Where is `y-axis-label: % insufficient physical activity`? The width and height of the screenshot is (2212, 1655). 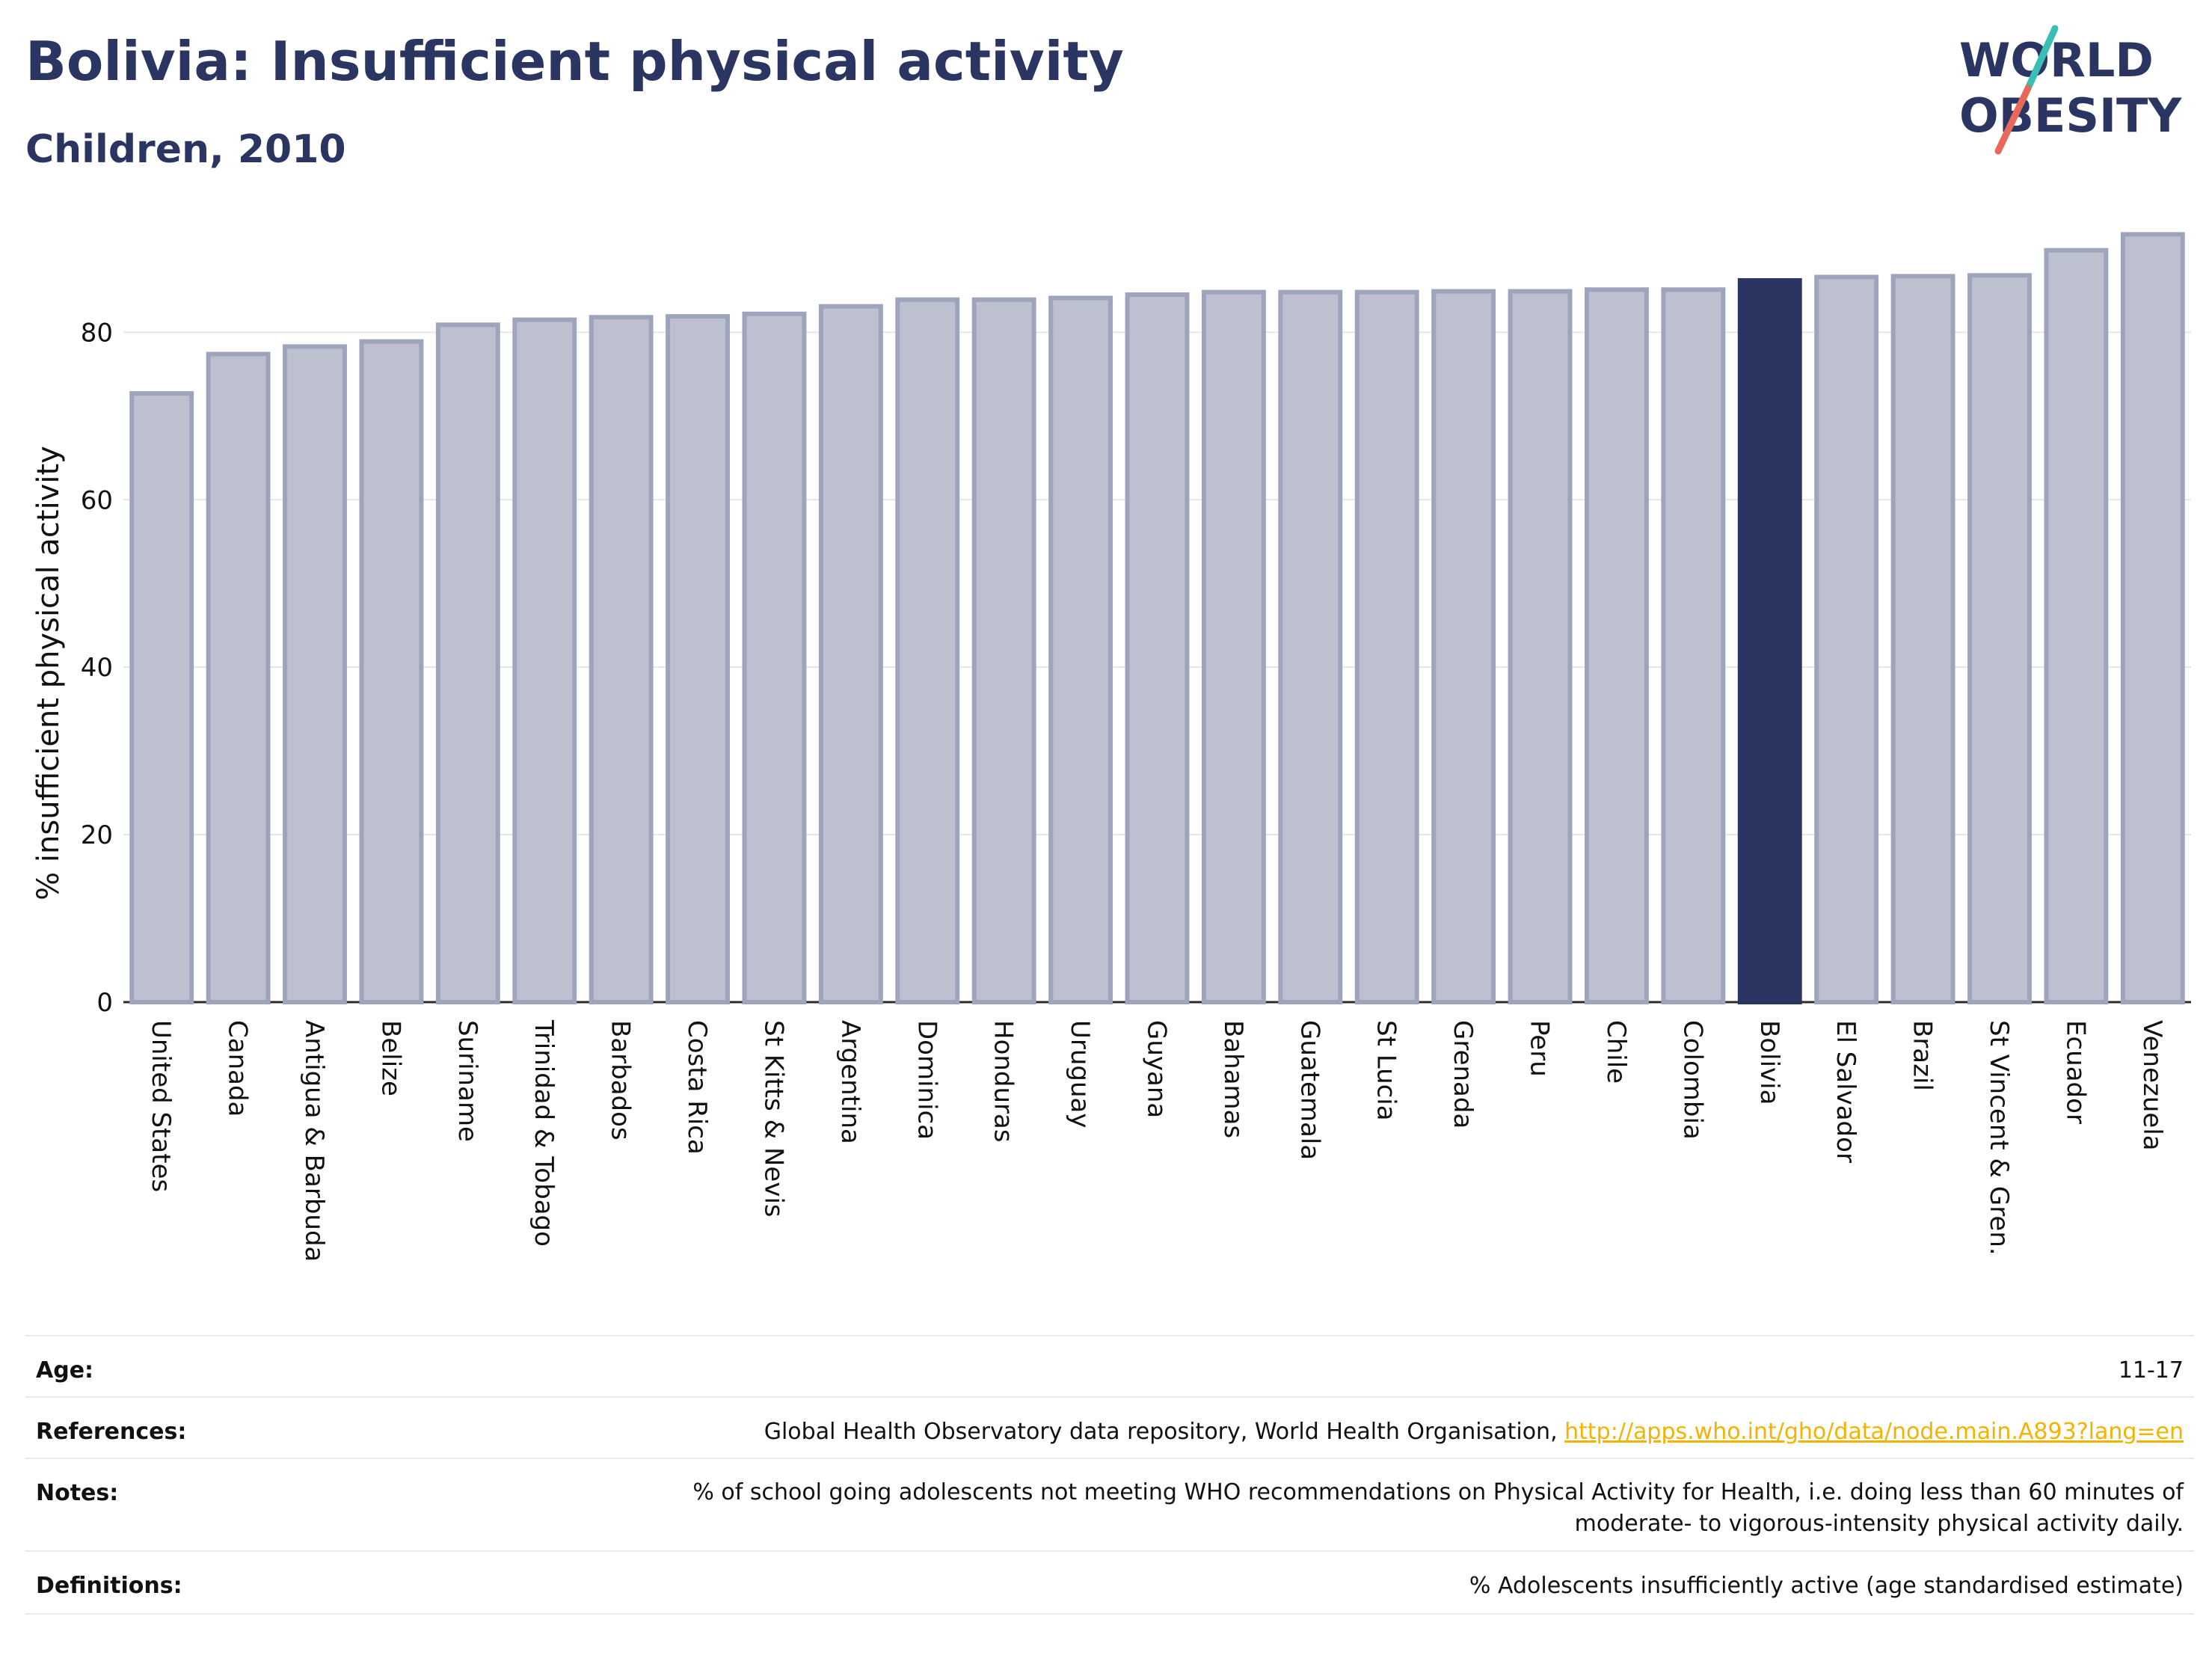 y-axis-label: % insufficient physical activity is located at coordinates (48, 673).